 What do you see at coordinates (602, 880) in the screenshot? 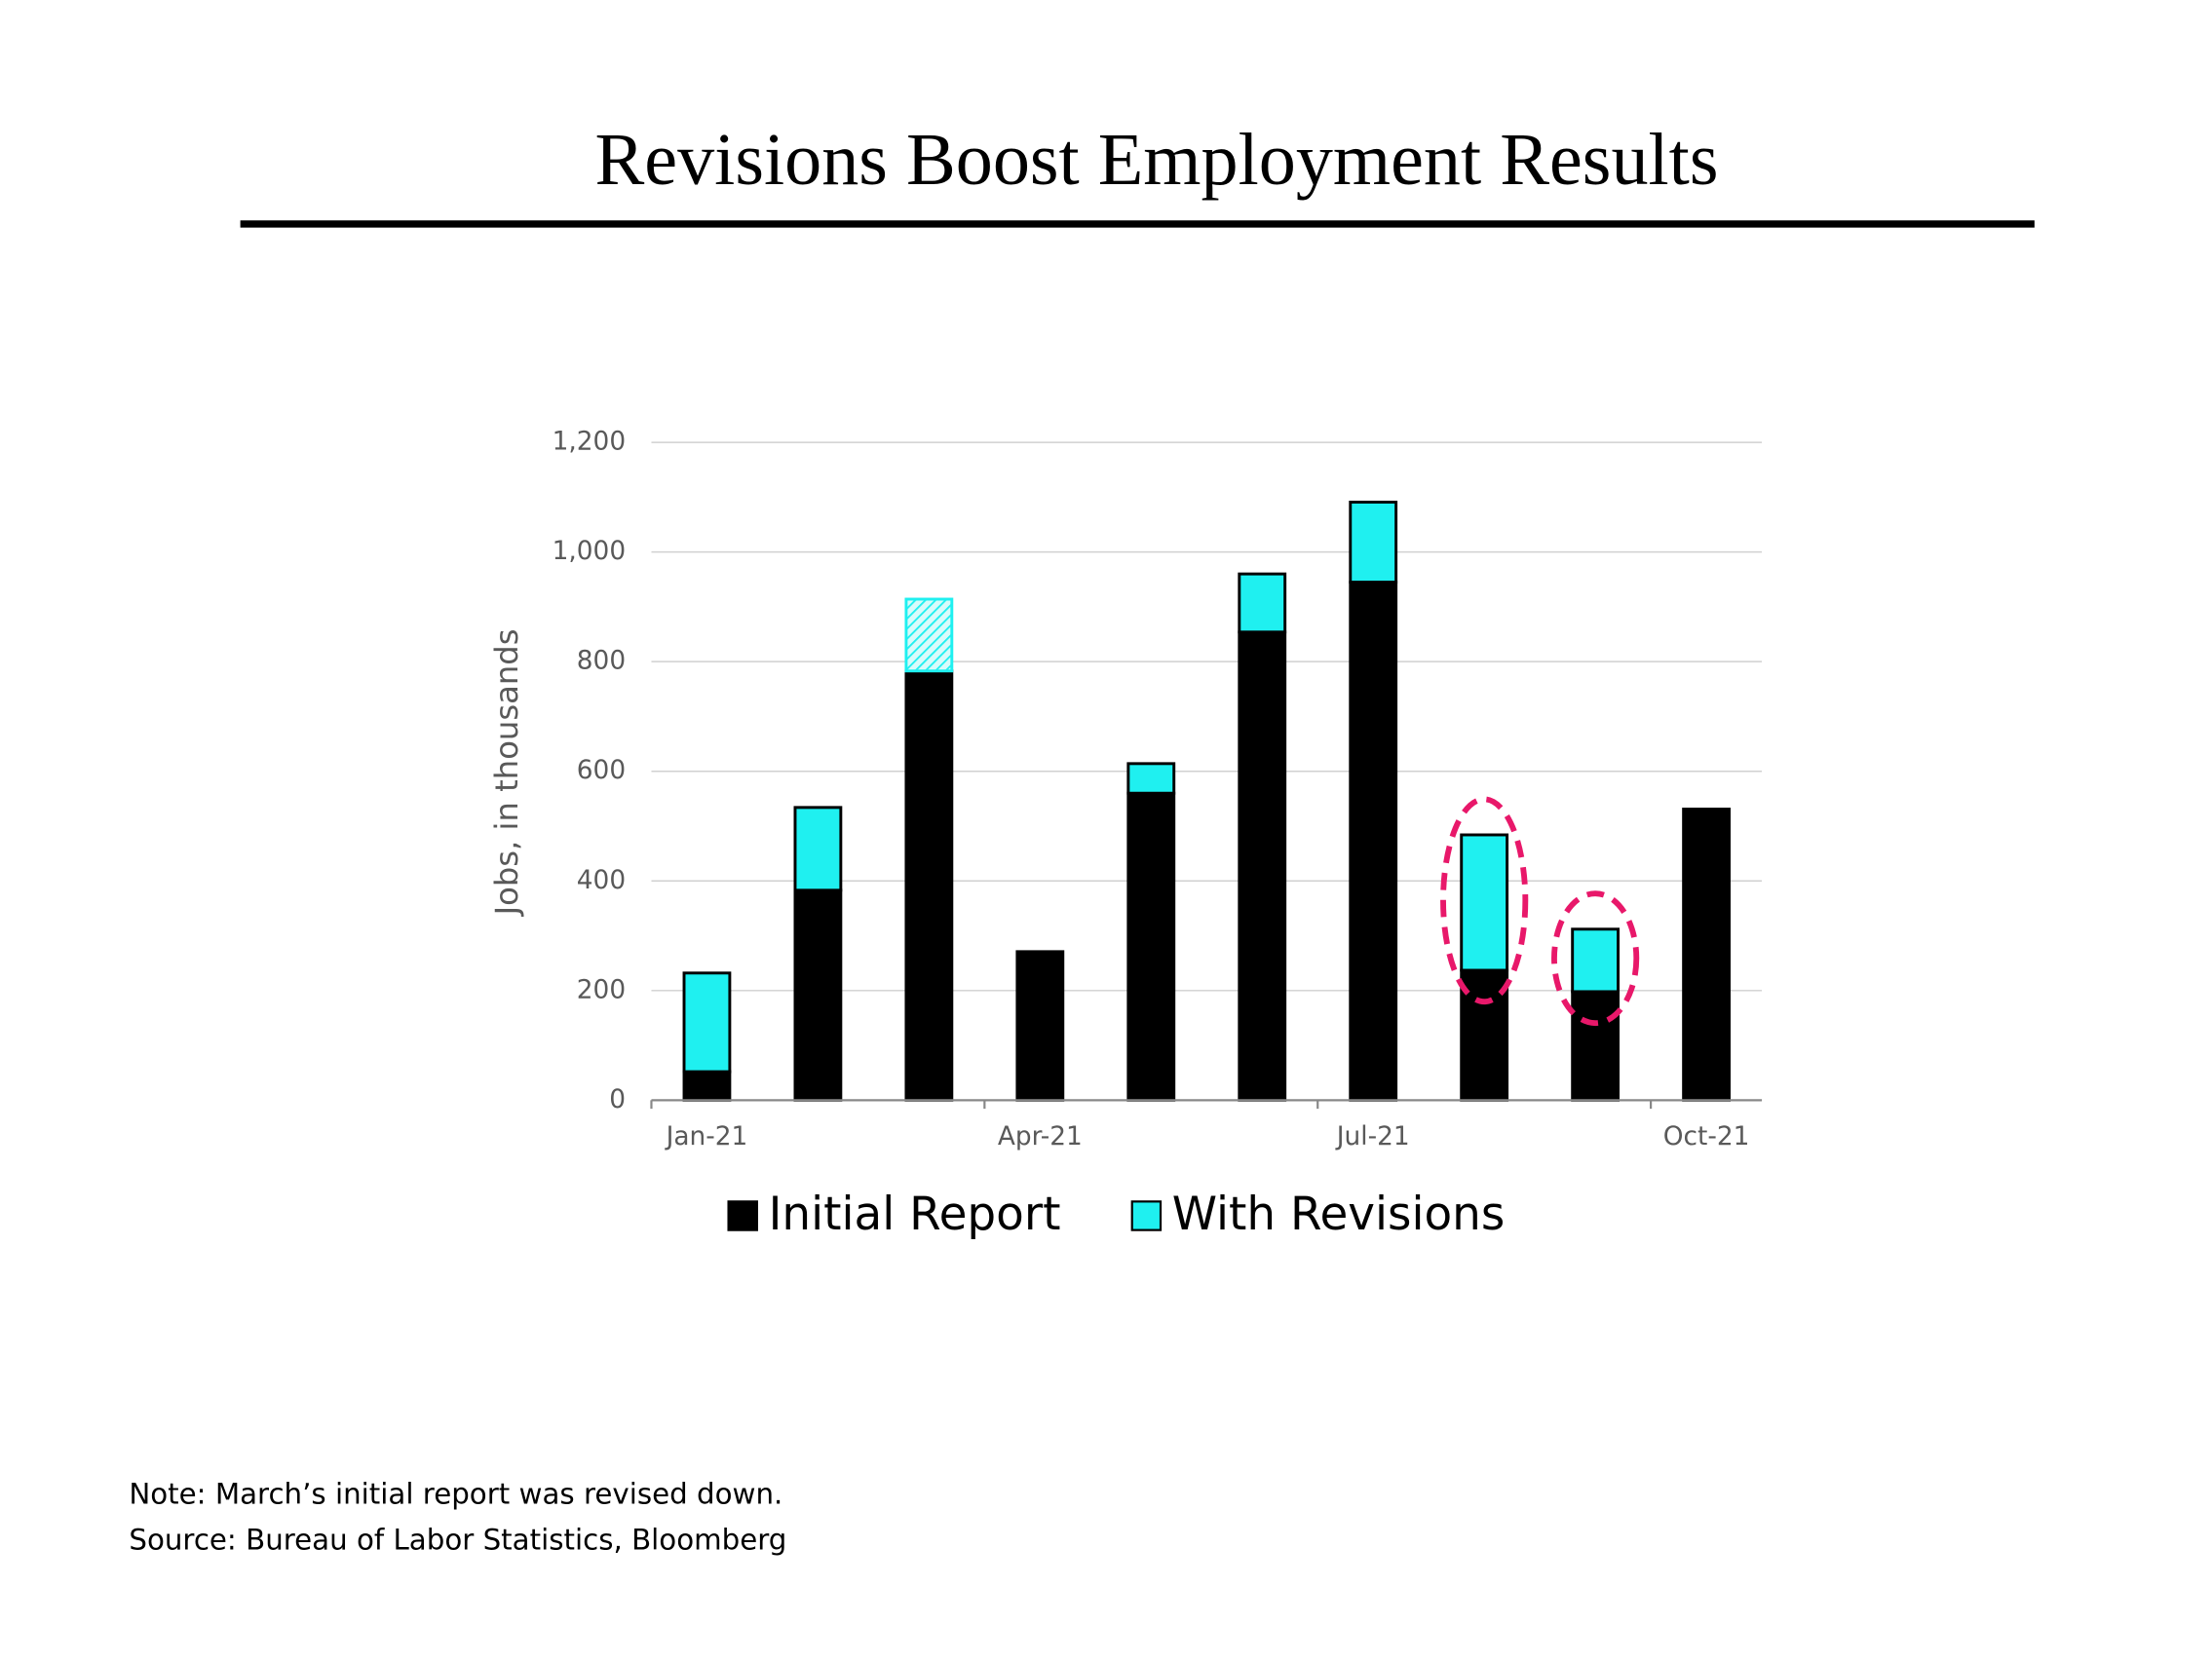
I see `y-tick-label: 400` at bounding box center [602, 880].